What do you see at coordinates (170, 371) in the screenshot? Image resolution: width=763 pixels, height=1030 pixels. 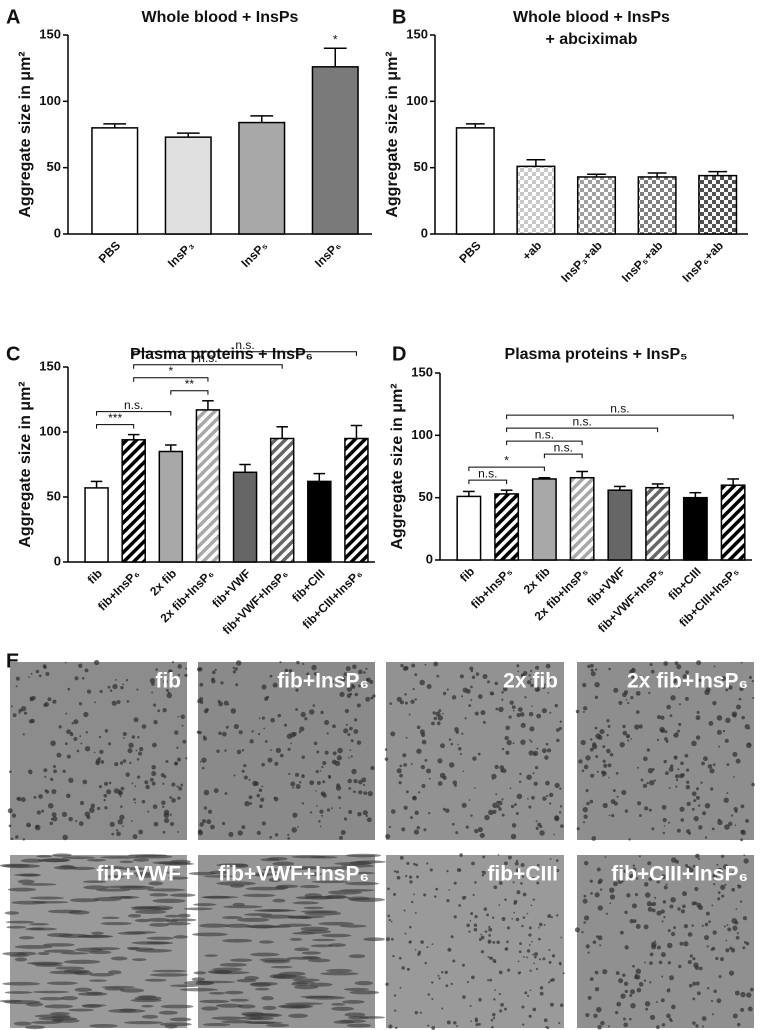 I see `significance-label: *` at bounding box center [170, 371].